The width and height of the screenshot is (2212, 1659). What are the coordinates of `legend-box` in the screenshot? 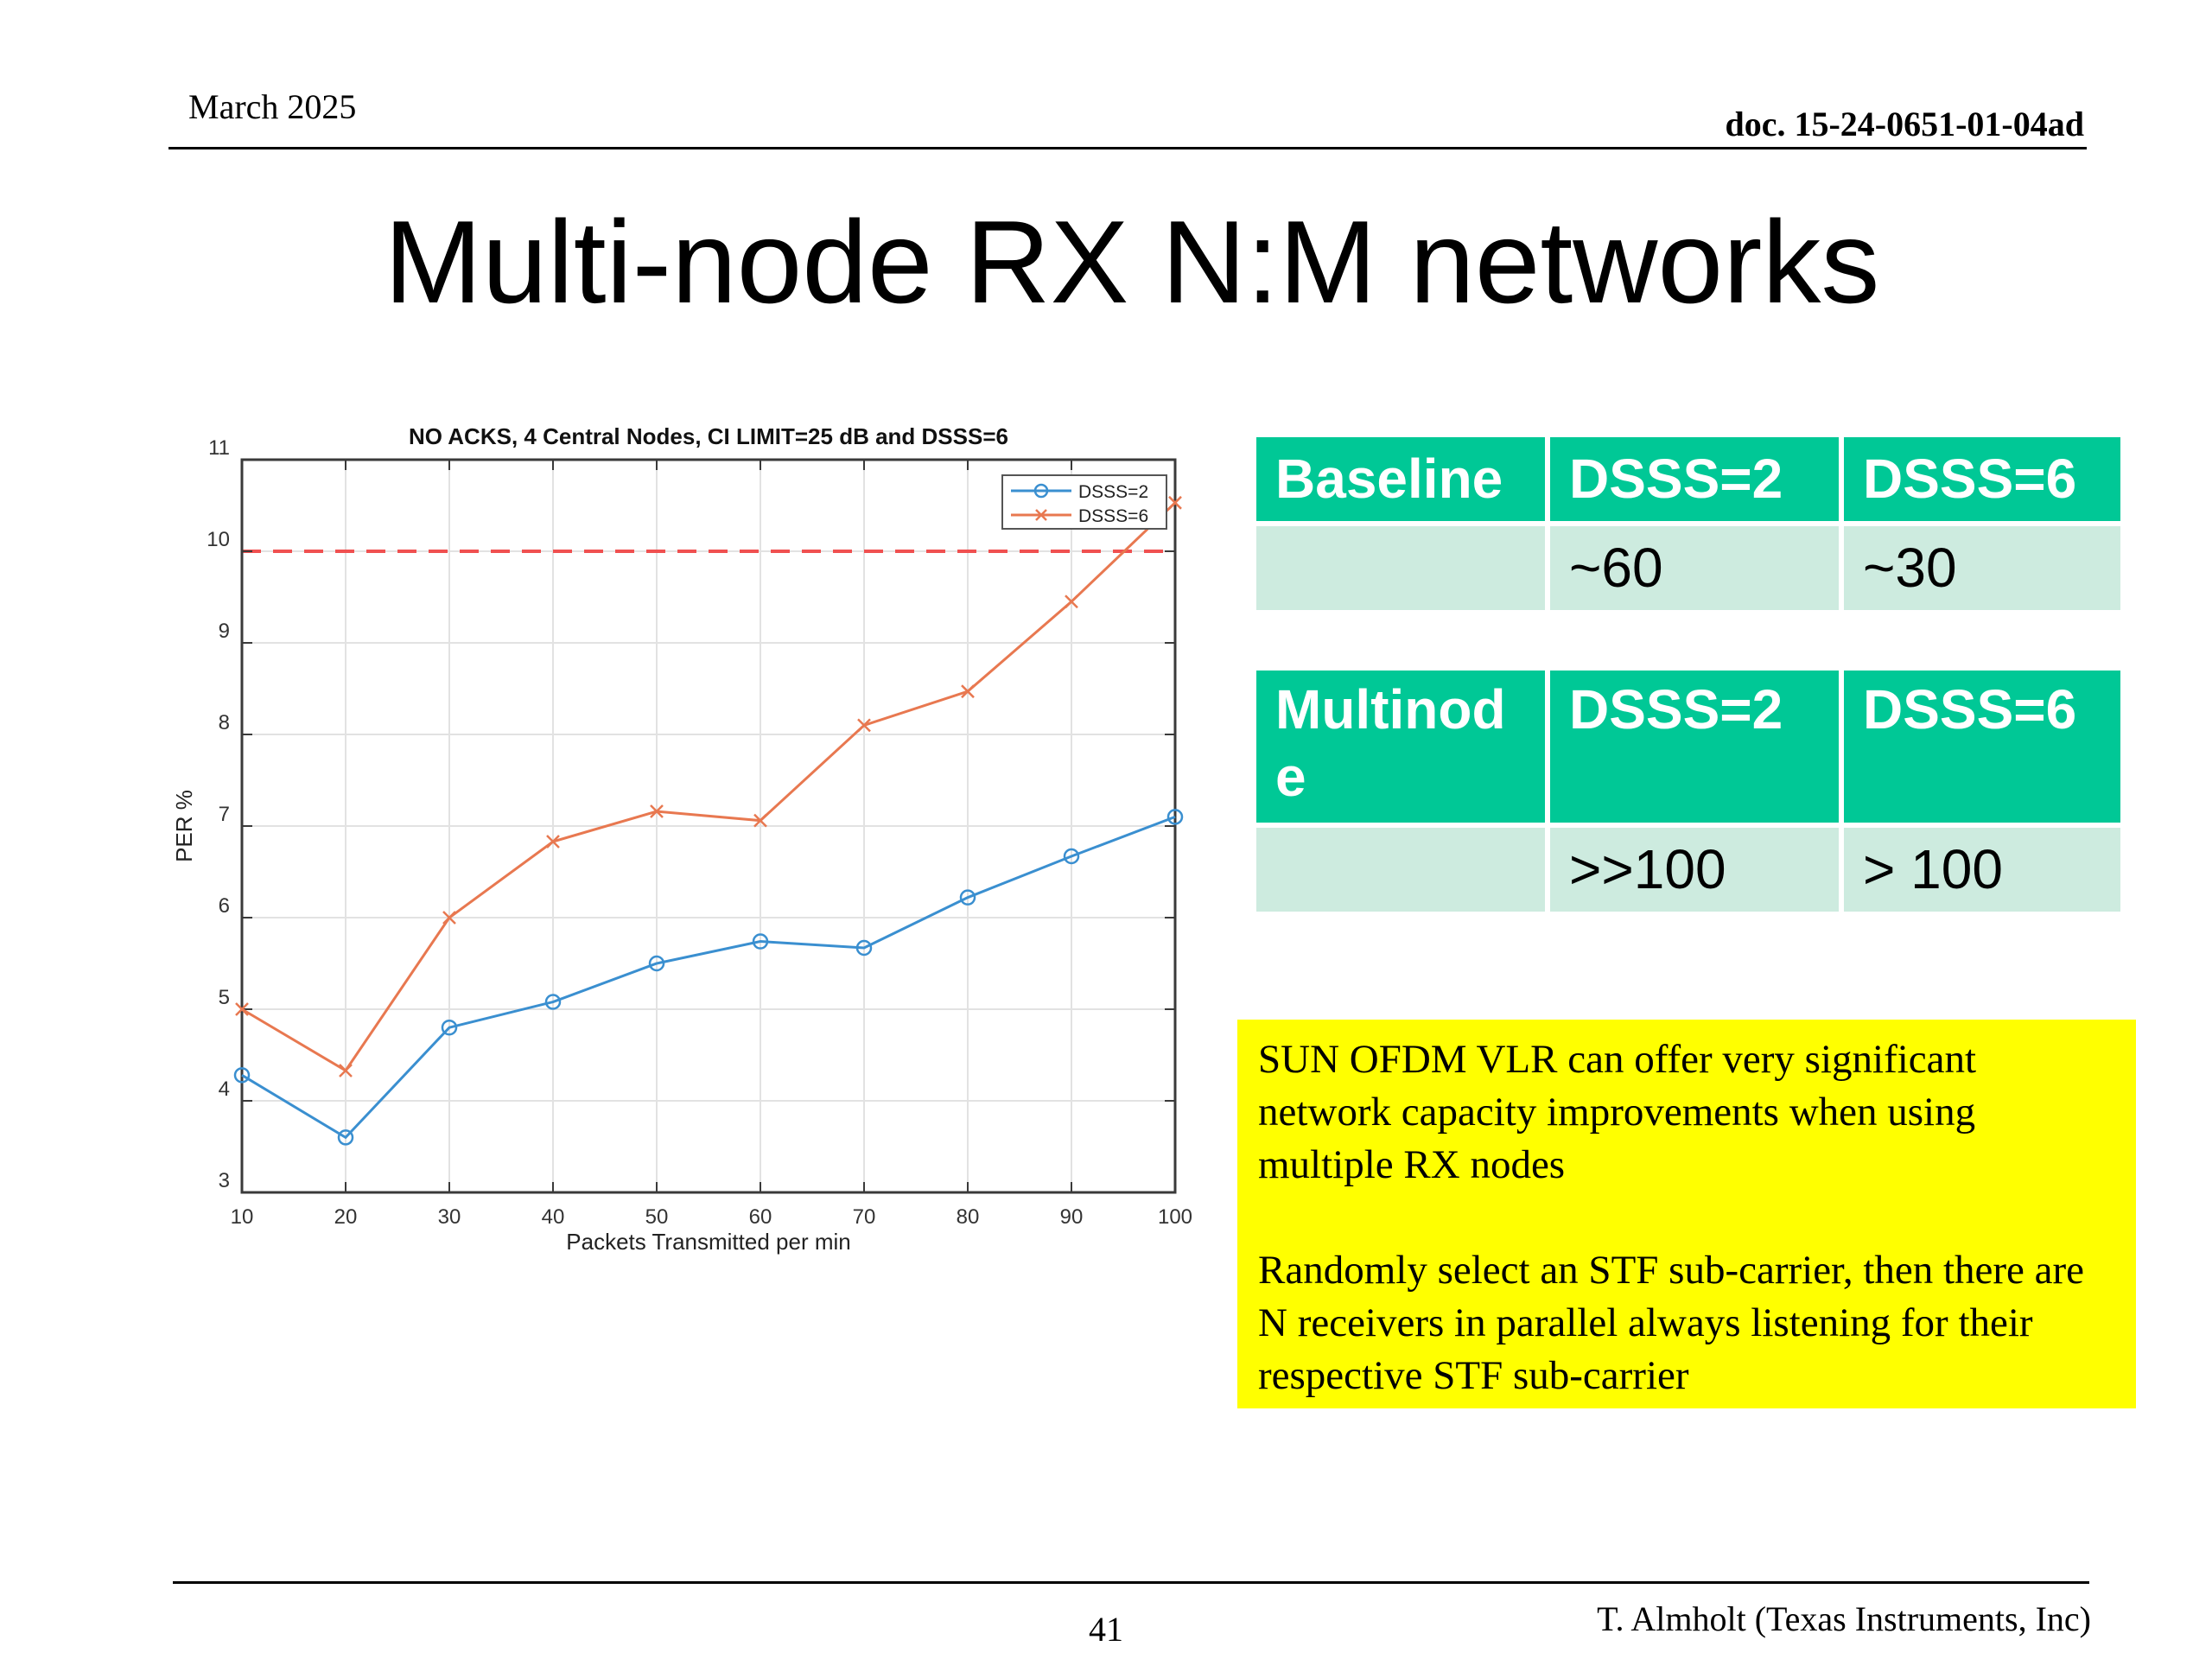 It's located at (1084, 502).